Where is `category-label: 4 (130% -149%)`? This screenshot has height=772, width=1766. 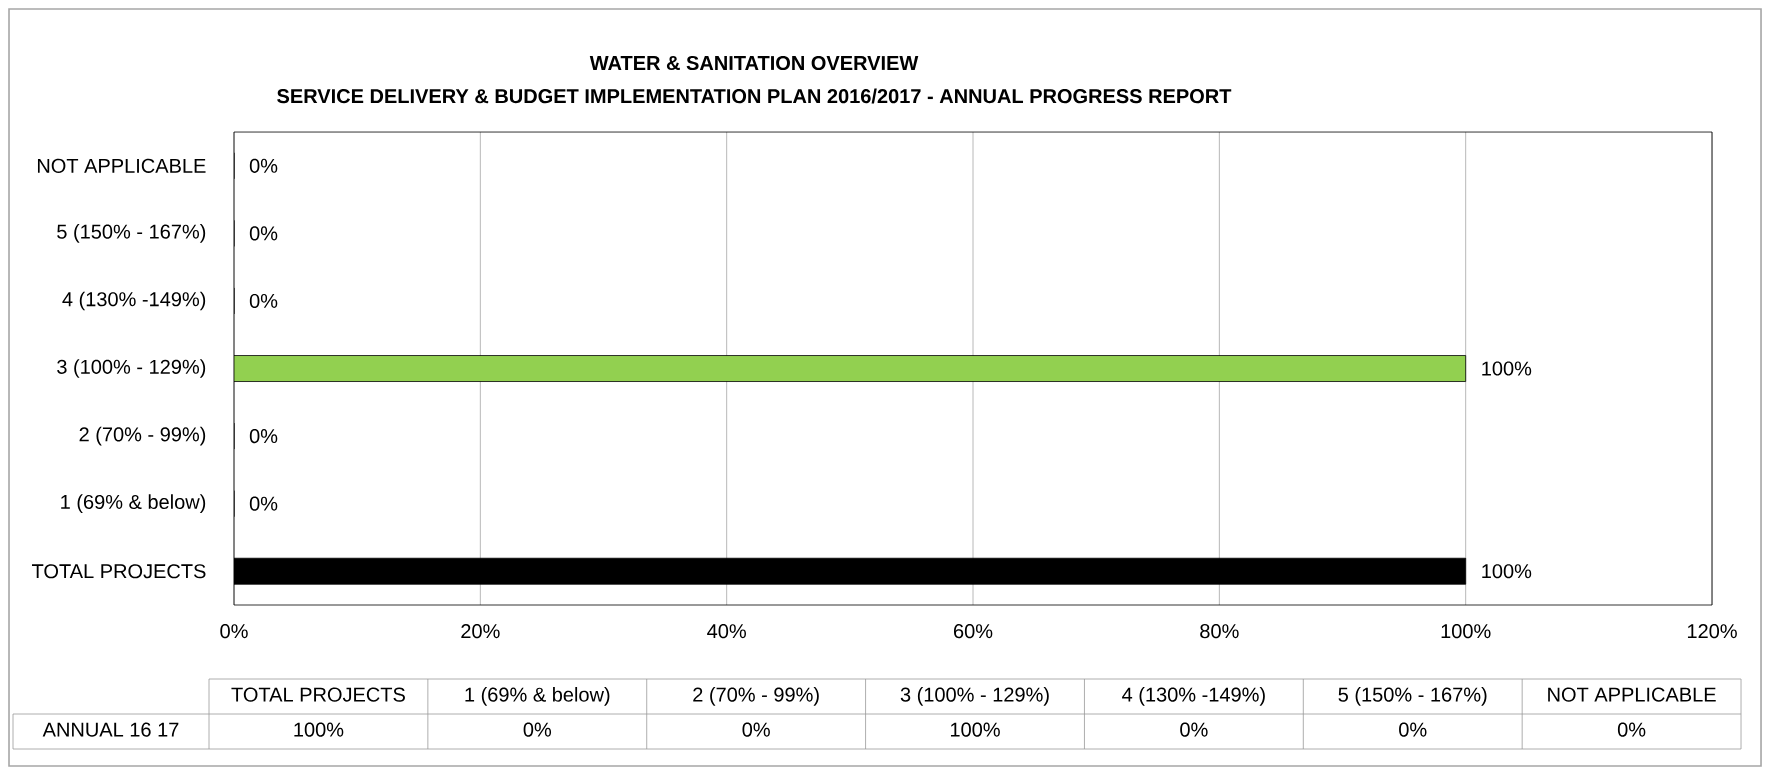
category-label: 4 (130% -149%) is located at coordinates (1193, 696).